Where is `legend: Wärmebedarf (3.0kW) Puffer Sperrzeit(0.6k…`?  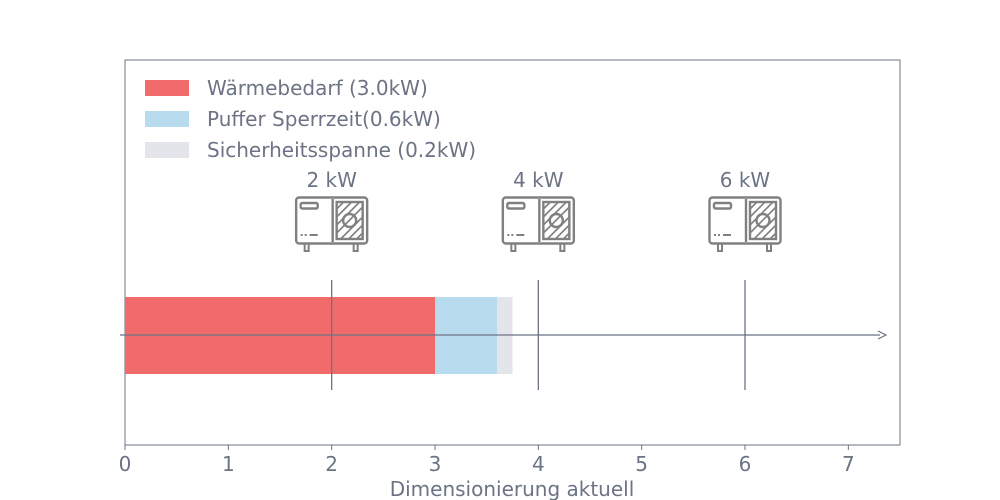 legend: Wärmebedarf (3.0kW) Puffer Sperrzeit(0.6k… is located at coordinates (310, 119).